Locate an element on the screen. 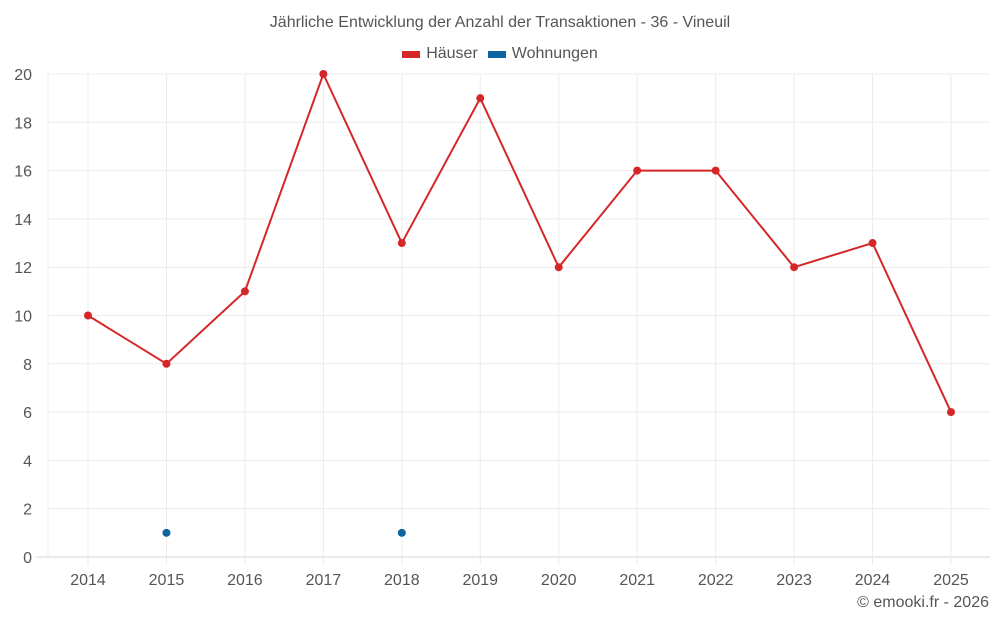 This screenshot has height=625, width=1000. y-tick-label: 12 is located at coordinates (23, 268).